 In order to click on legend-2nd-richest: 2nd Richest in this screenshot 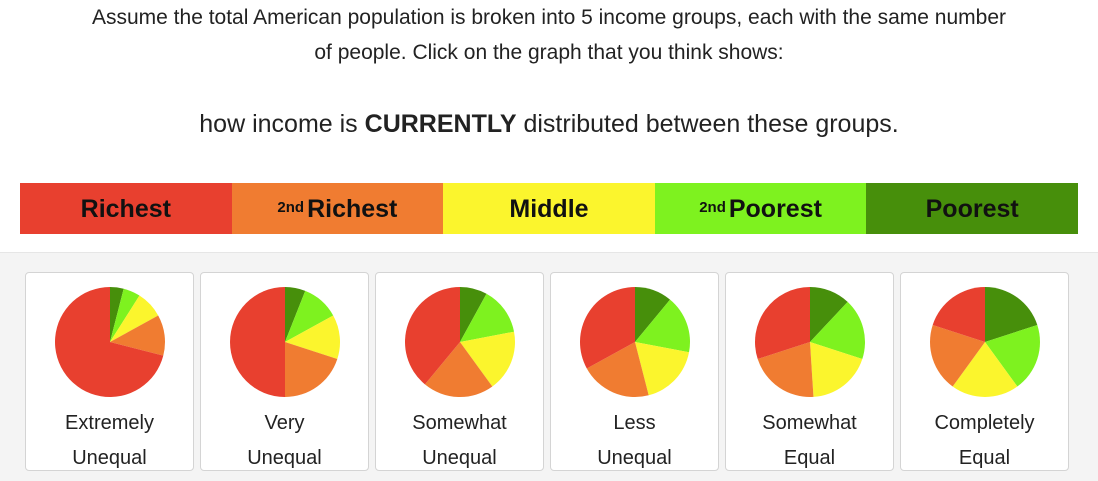, I will do `click(337, 208)`.